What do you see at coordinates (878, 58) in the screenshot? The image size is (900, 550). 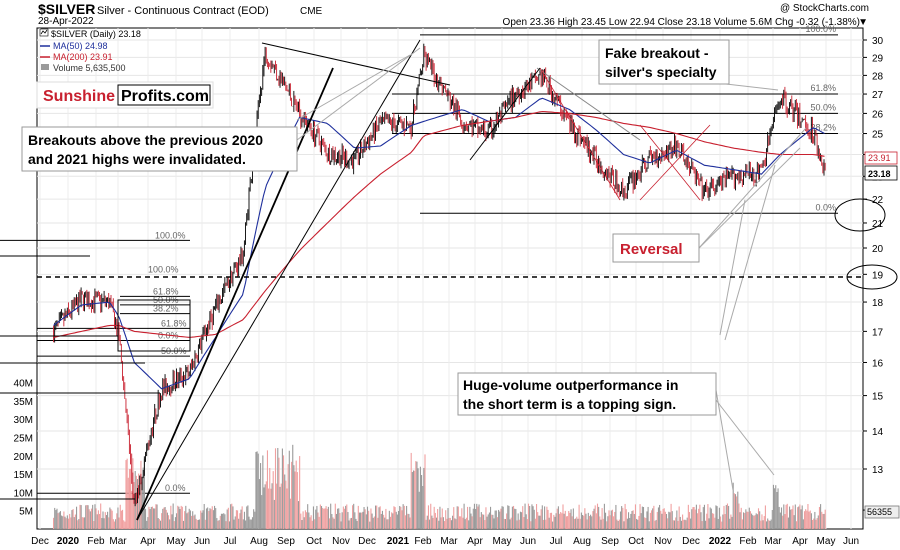 I see `price-tick-label: 29` at bounding box center [878, 58].